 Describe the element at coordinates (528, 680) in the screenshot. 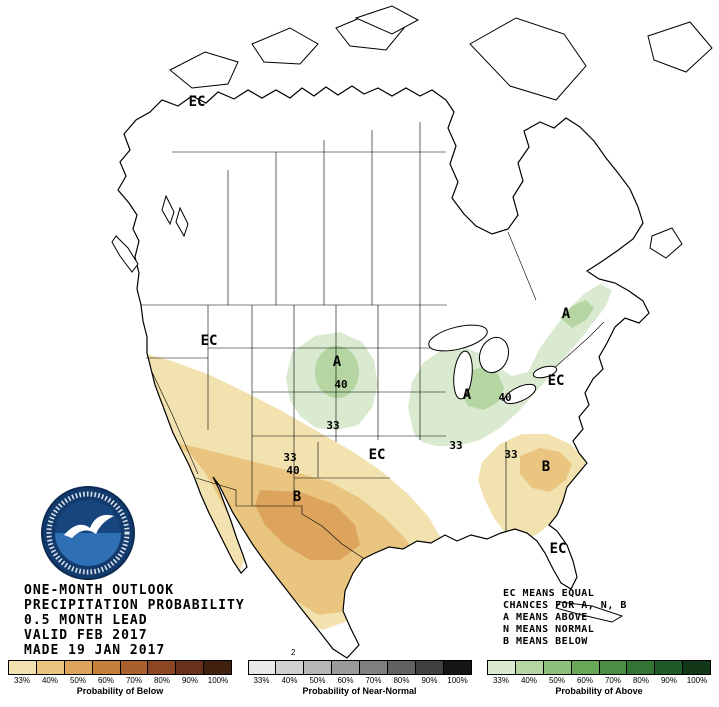

I see `colorbar-tick-label: 40%` at that location.